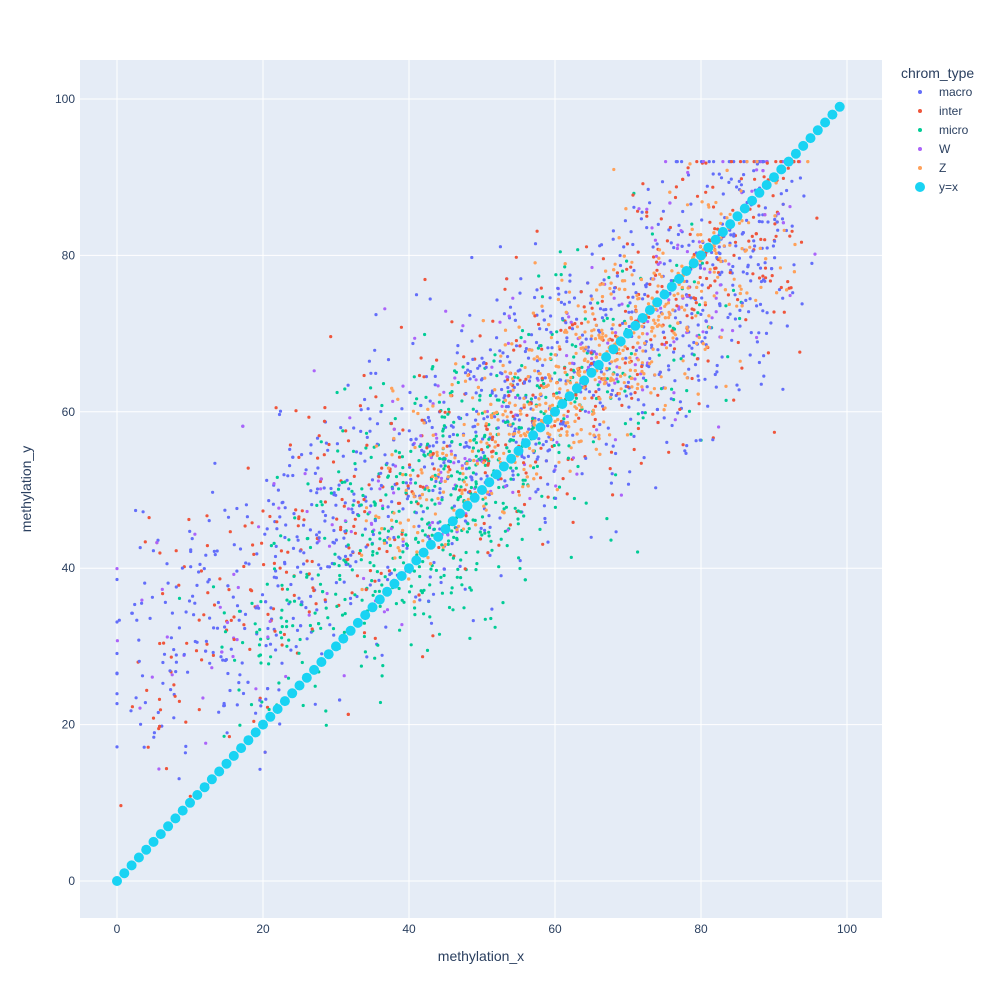 The image size is (1000, 1005). Describe the element at coordinates (932, 168) in the screenshot. I see `legend-item-z: Z` at that location.